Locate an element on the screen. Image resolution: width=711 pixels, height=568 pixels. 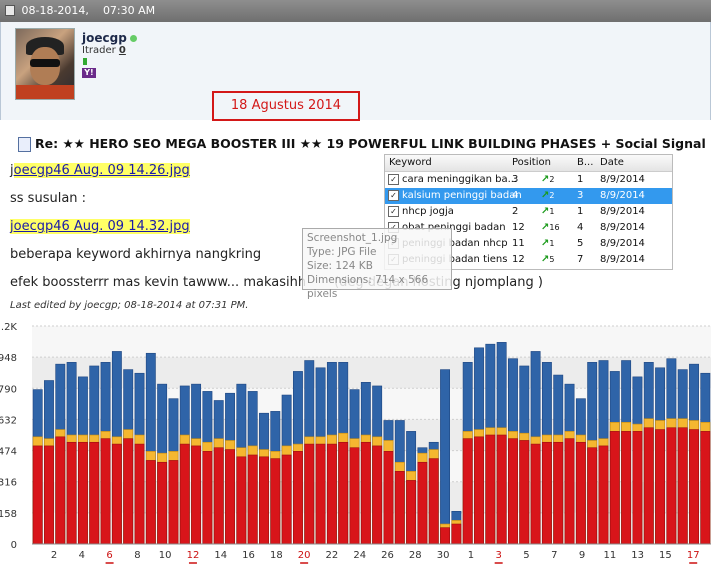
x-tick-label: 28 is located at coordinates (415, 555).